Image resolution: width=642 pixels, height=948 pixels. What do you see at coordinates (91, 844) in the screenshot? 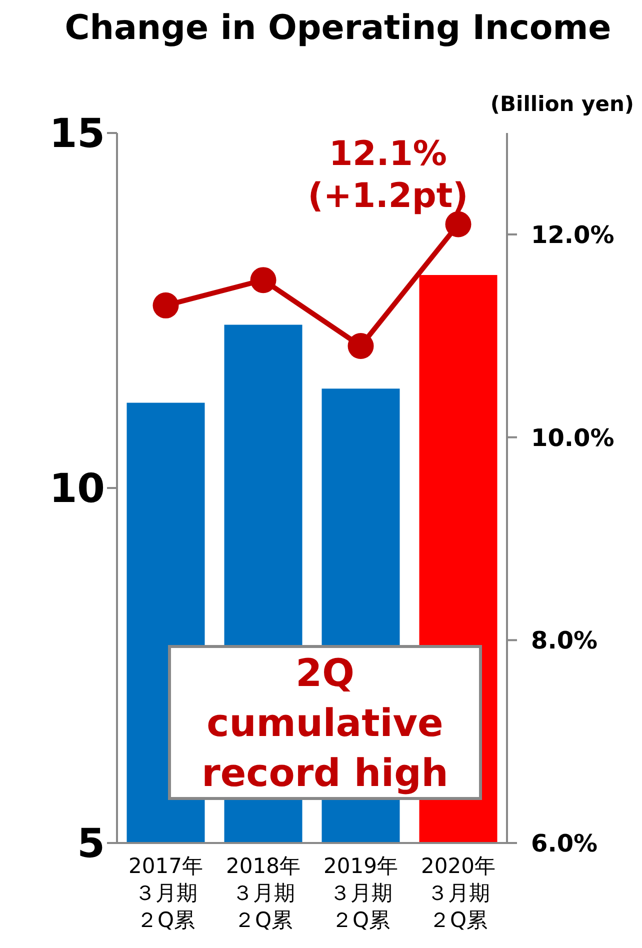
I see `y-tick-label: 5` at bounding box center [91, 844].